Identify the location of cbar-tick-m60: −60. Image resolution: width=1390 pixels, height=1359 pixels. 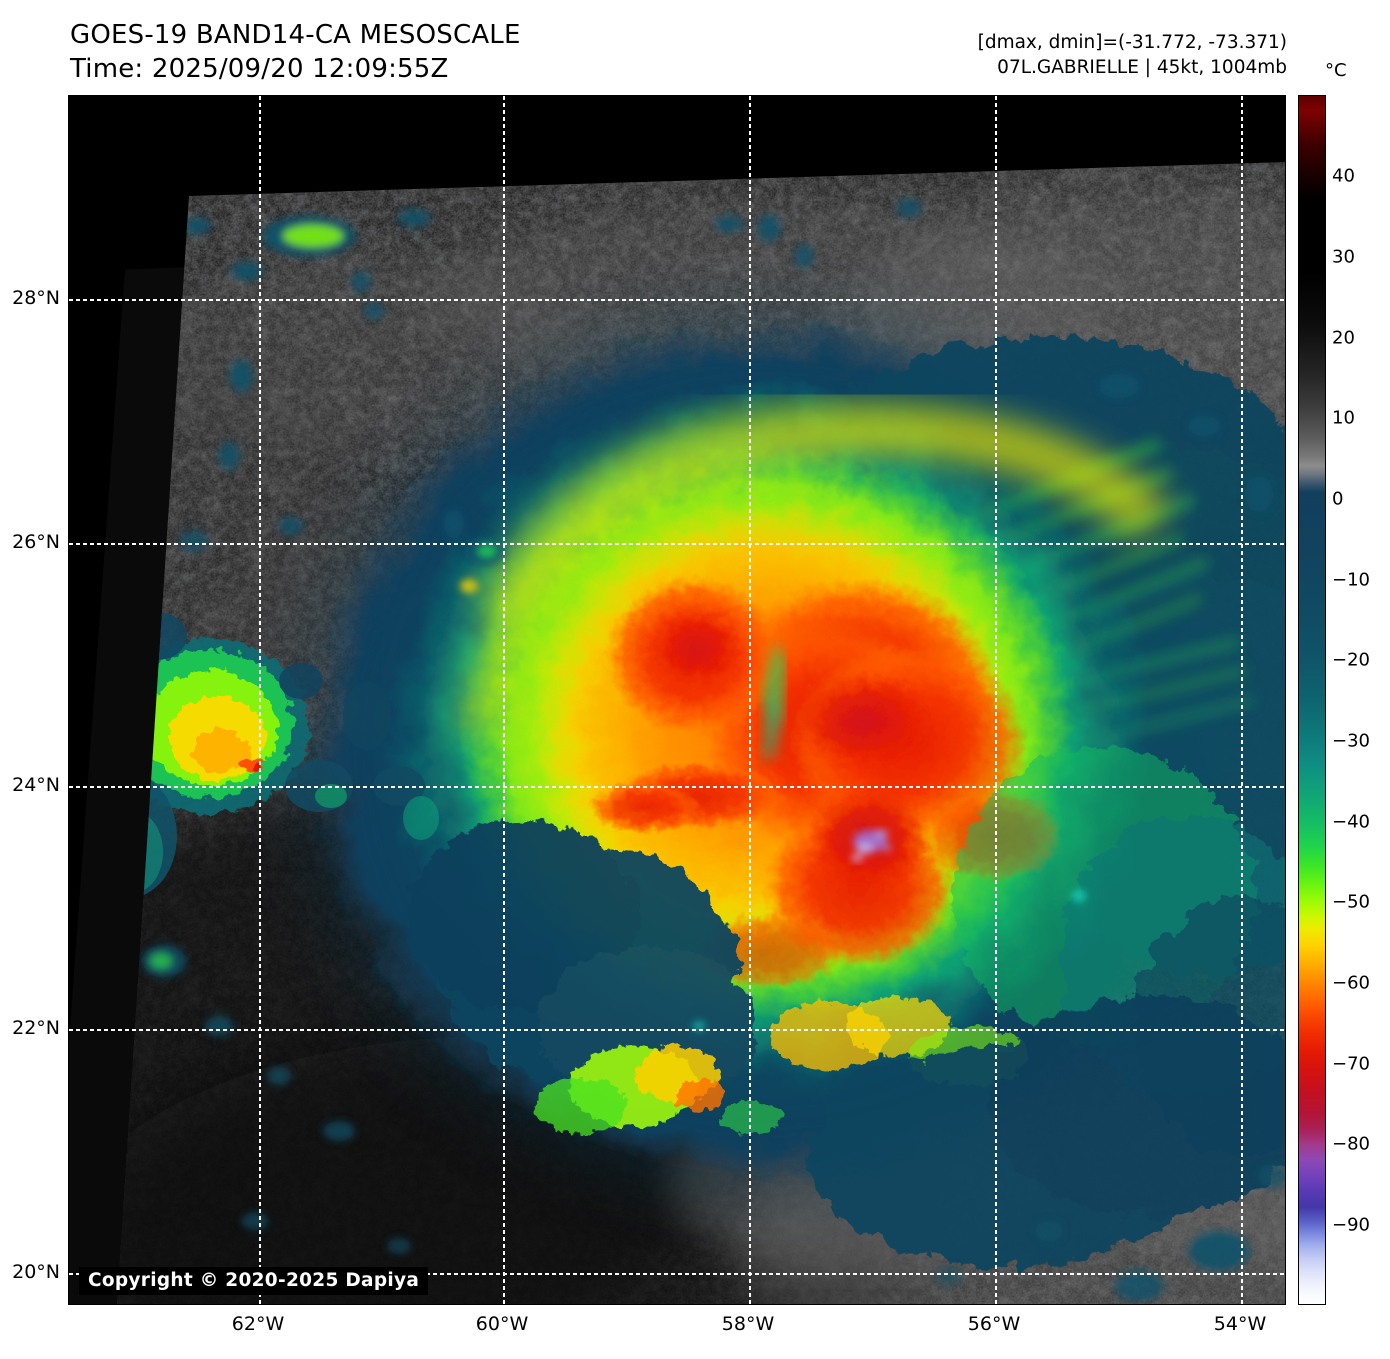
(1351, 983).